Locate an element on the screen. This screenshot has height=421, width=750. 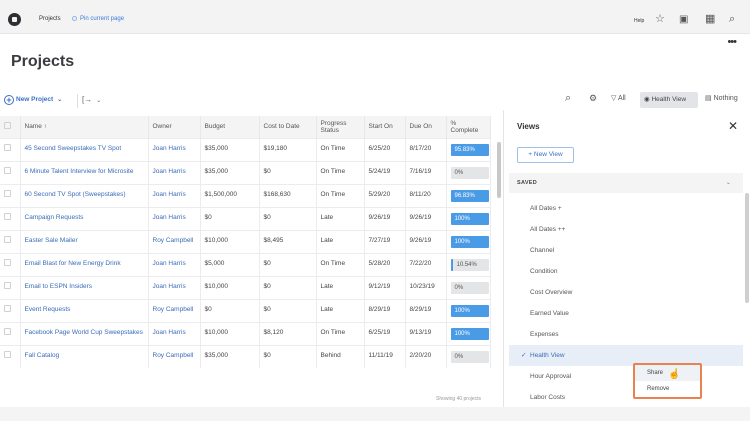
new-project-label: New Project is located at coordinates (35, 99).